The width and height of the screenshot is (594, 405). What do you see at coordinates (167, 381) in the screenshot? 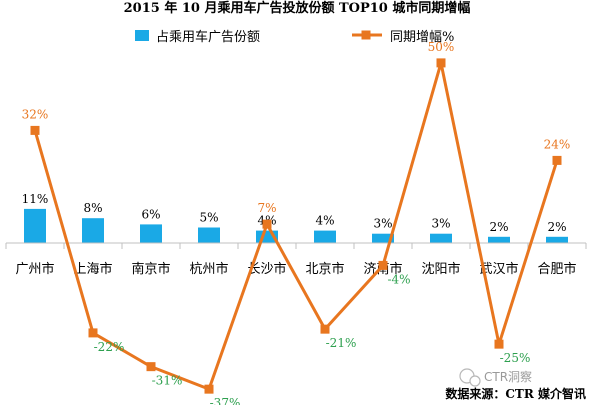
I see `line-value-label: -31%` at bounding box center [167, 381].